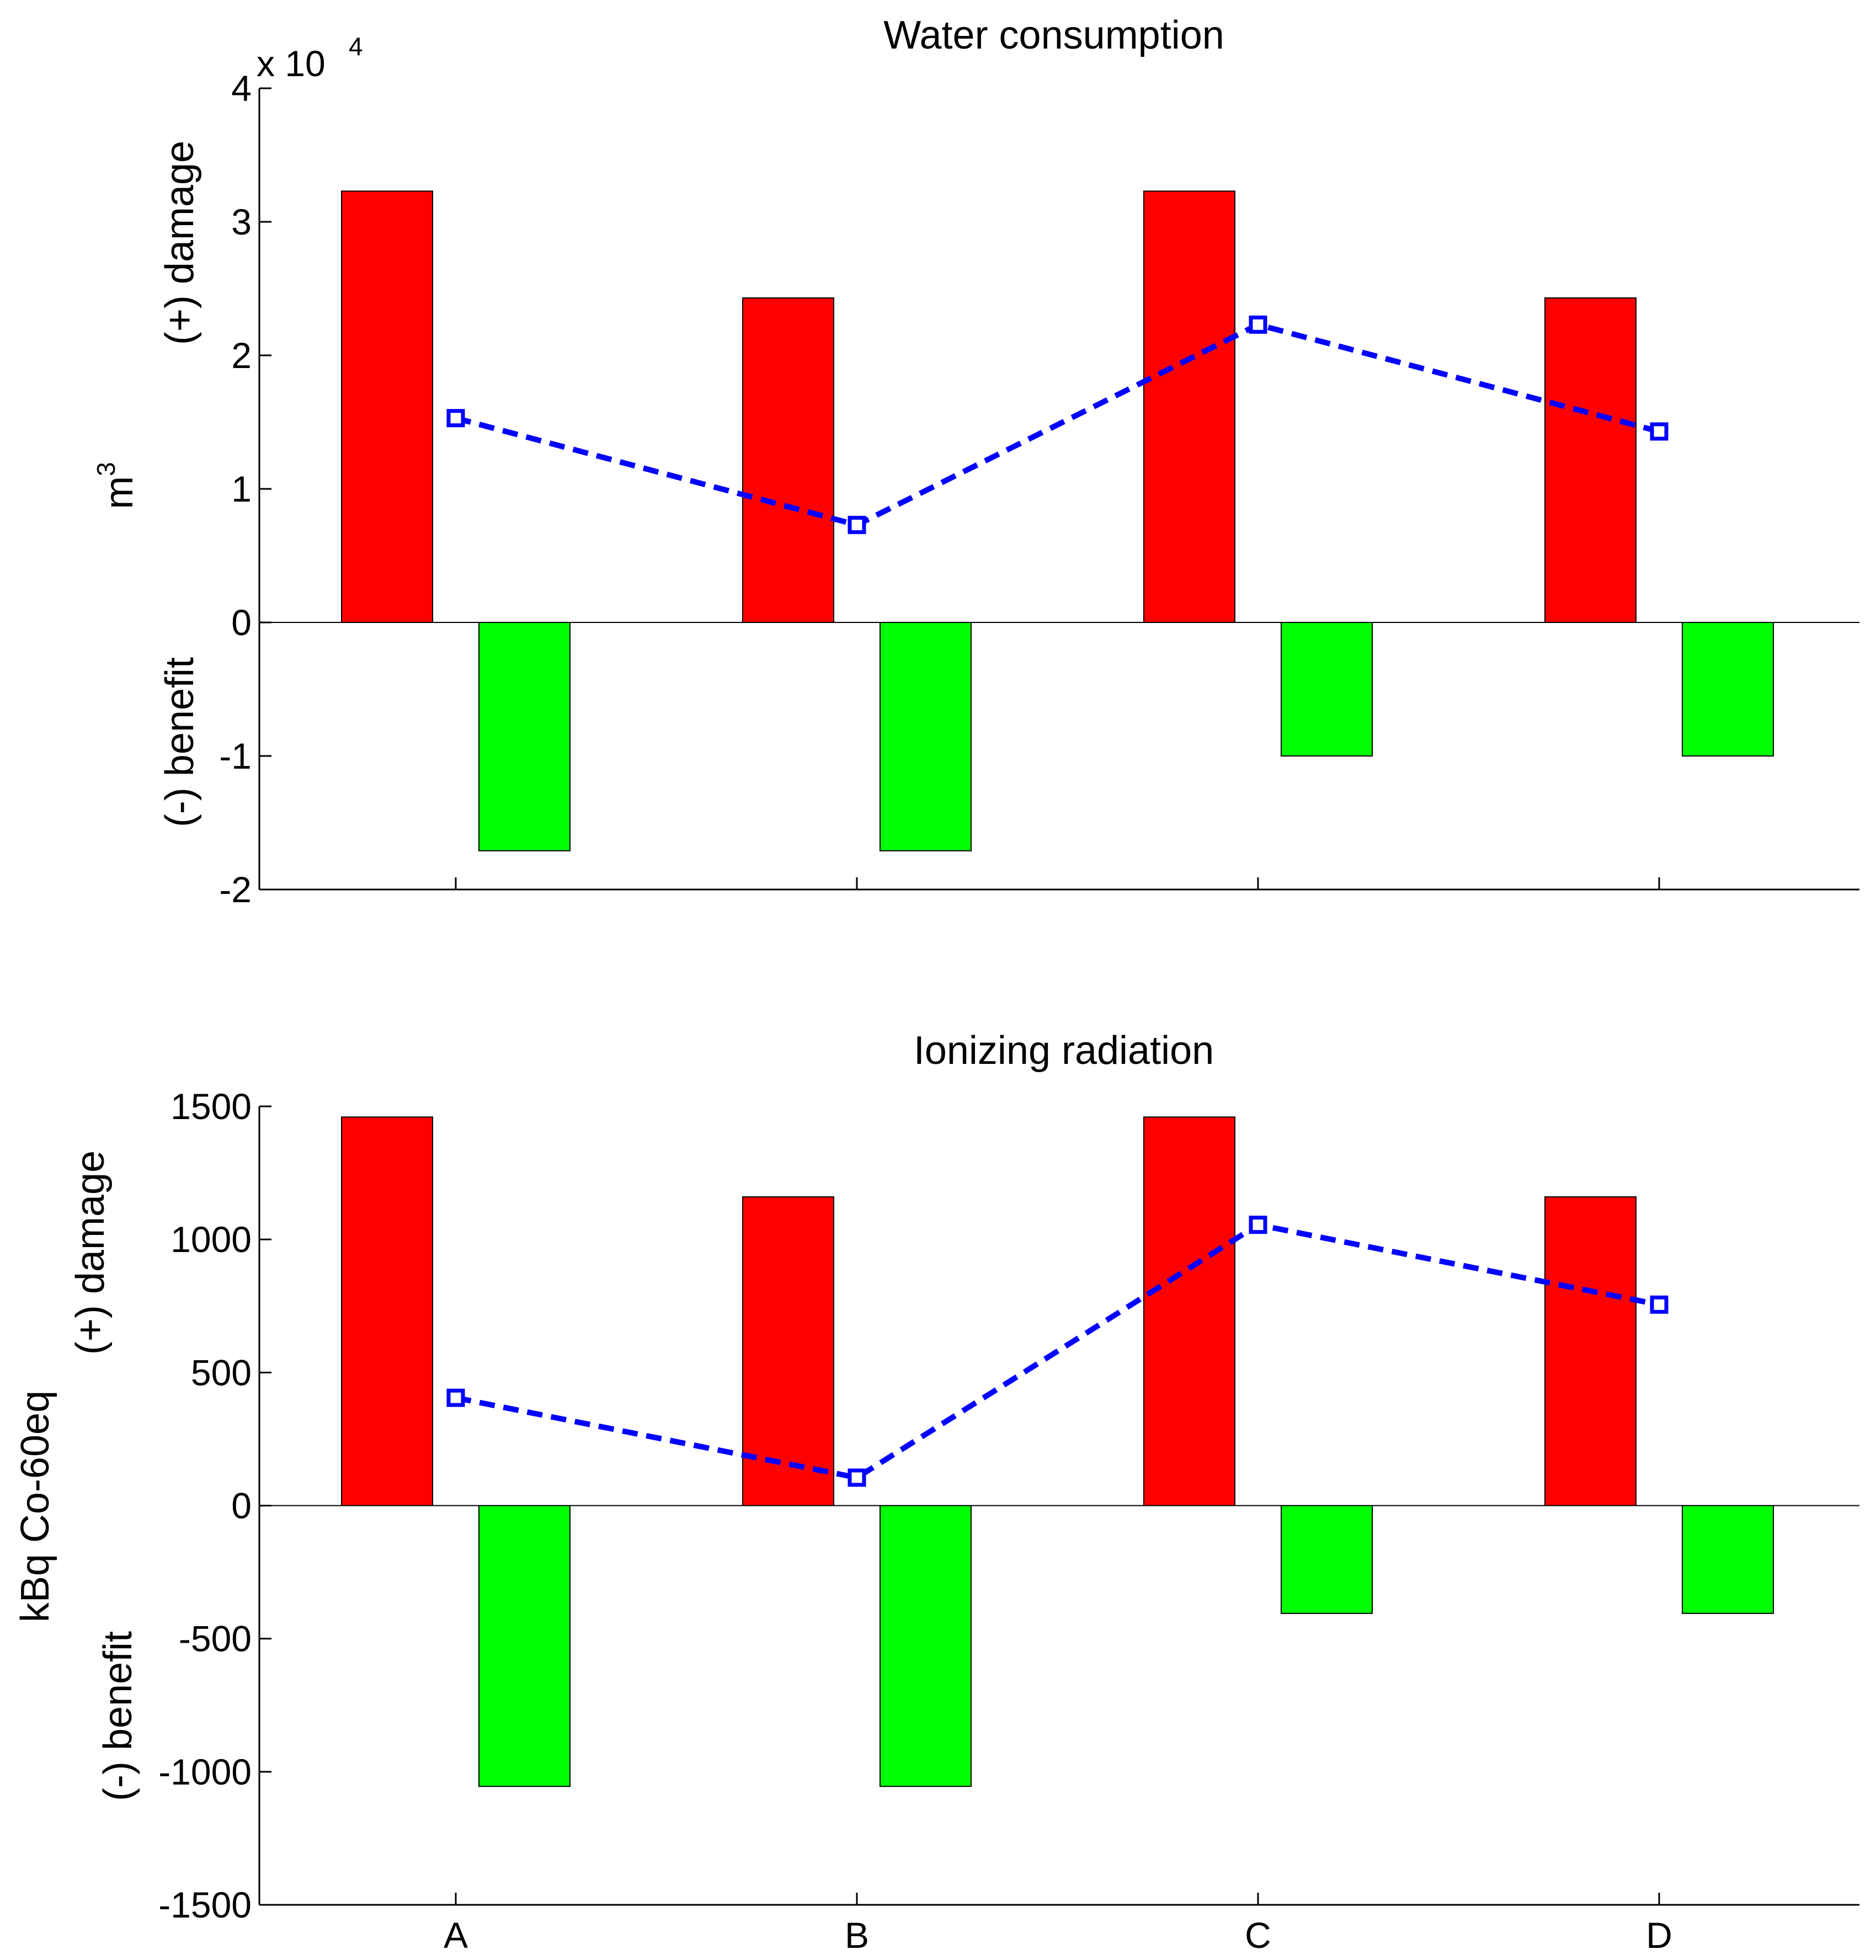 The width and height of the screenshot is (1876, 1960). I want to click on y-tick-label: -1500, so click(205, 1904).